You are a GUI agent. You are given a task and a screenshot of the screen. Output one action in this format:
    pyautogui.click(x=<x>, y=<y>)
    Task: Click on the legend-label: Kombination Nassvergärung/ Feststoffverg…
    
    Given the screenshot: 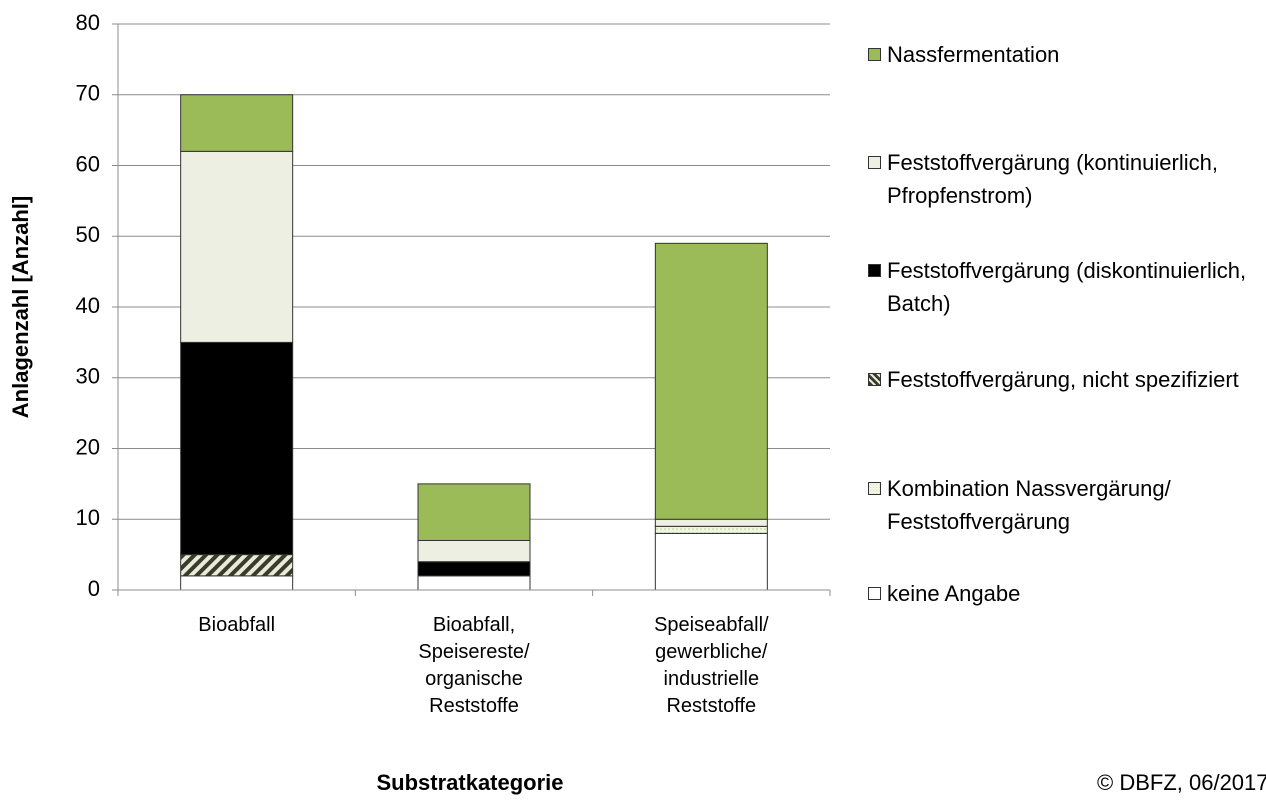 What is the action you would take?
    pyautogui.click(x=1029, y=505)
    